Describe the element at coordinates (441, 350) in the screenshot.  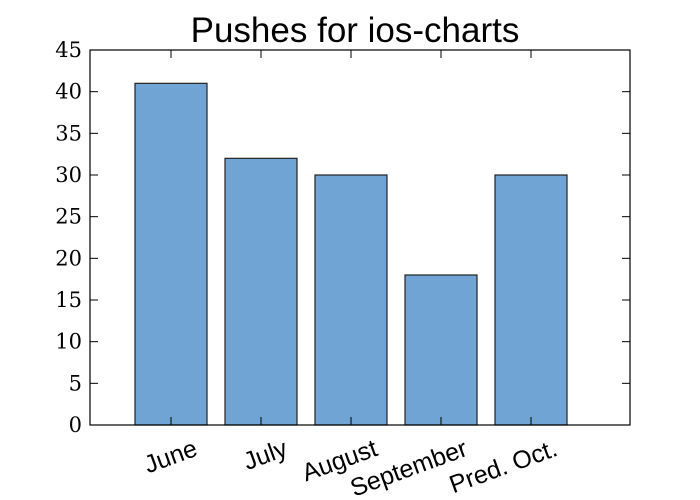
I see `bar-september` at that location.